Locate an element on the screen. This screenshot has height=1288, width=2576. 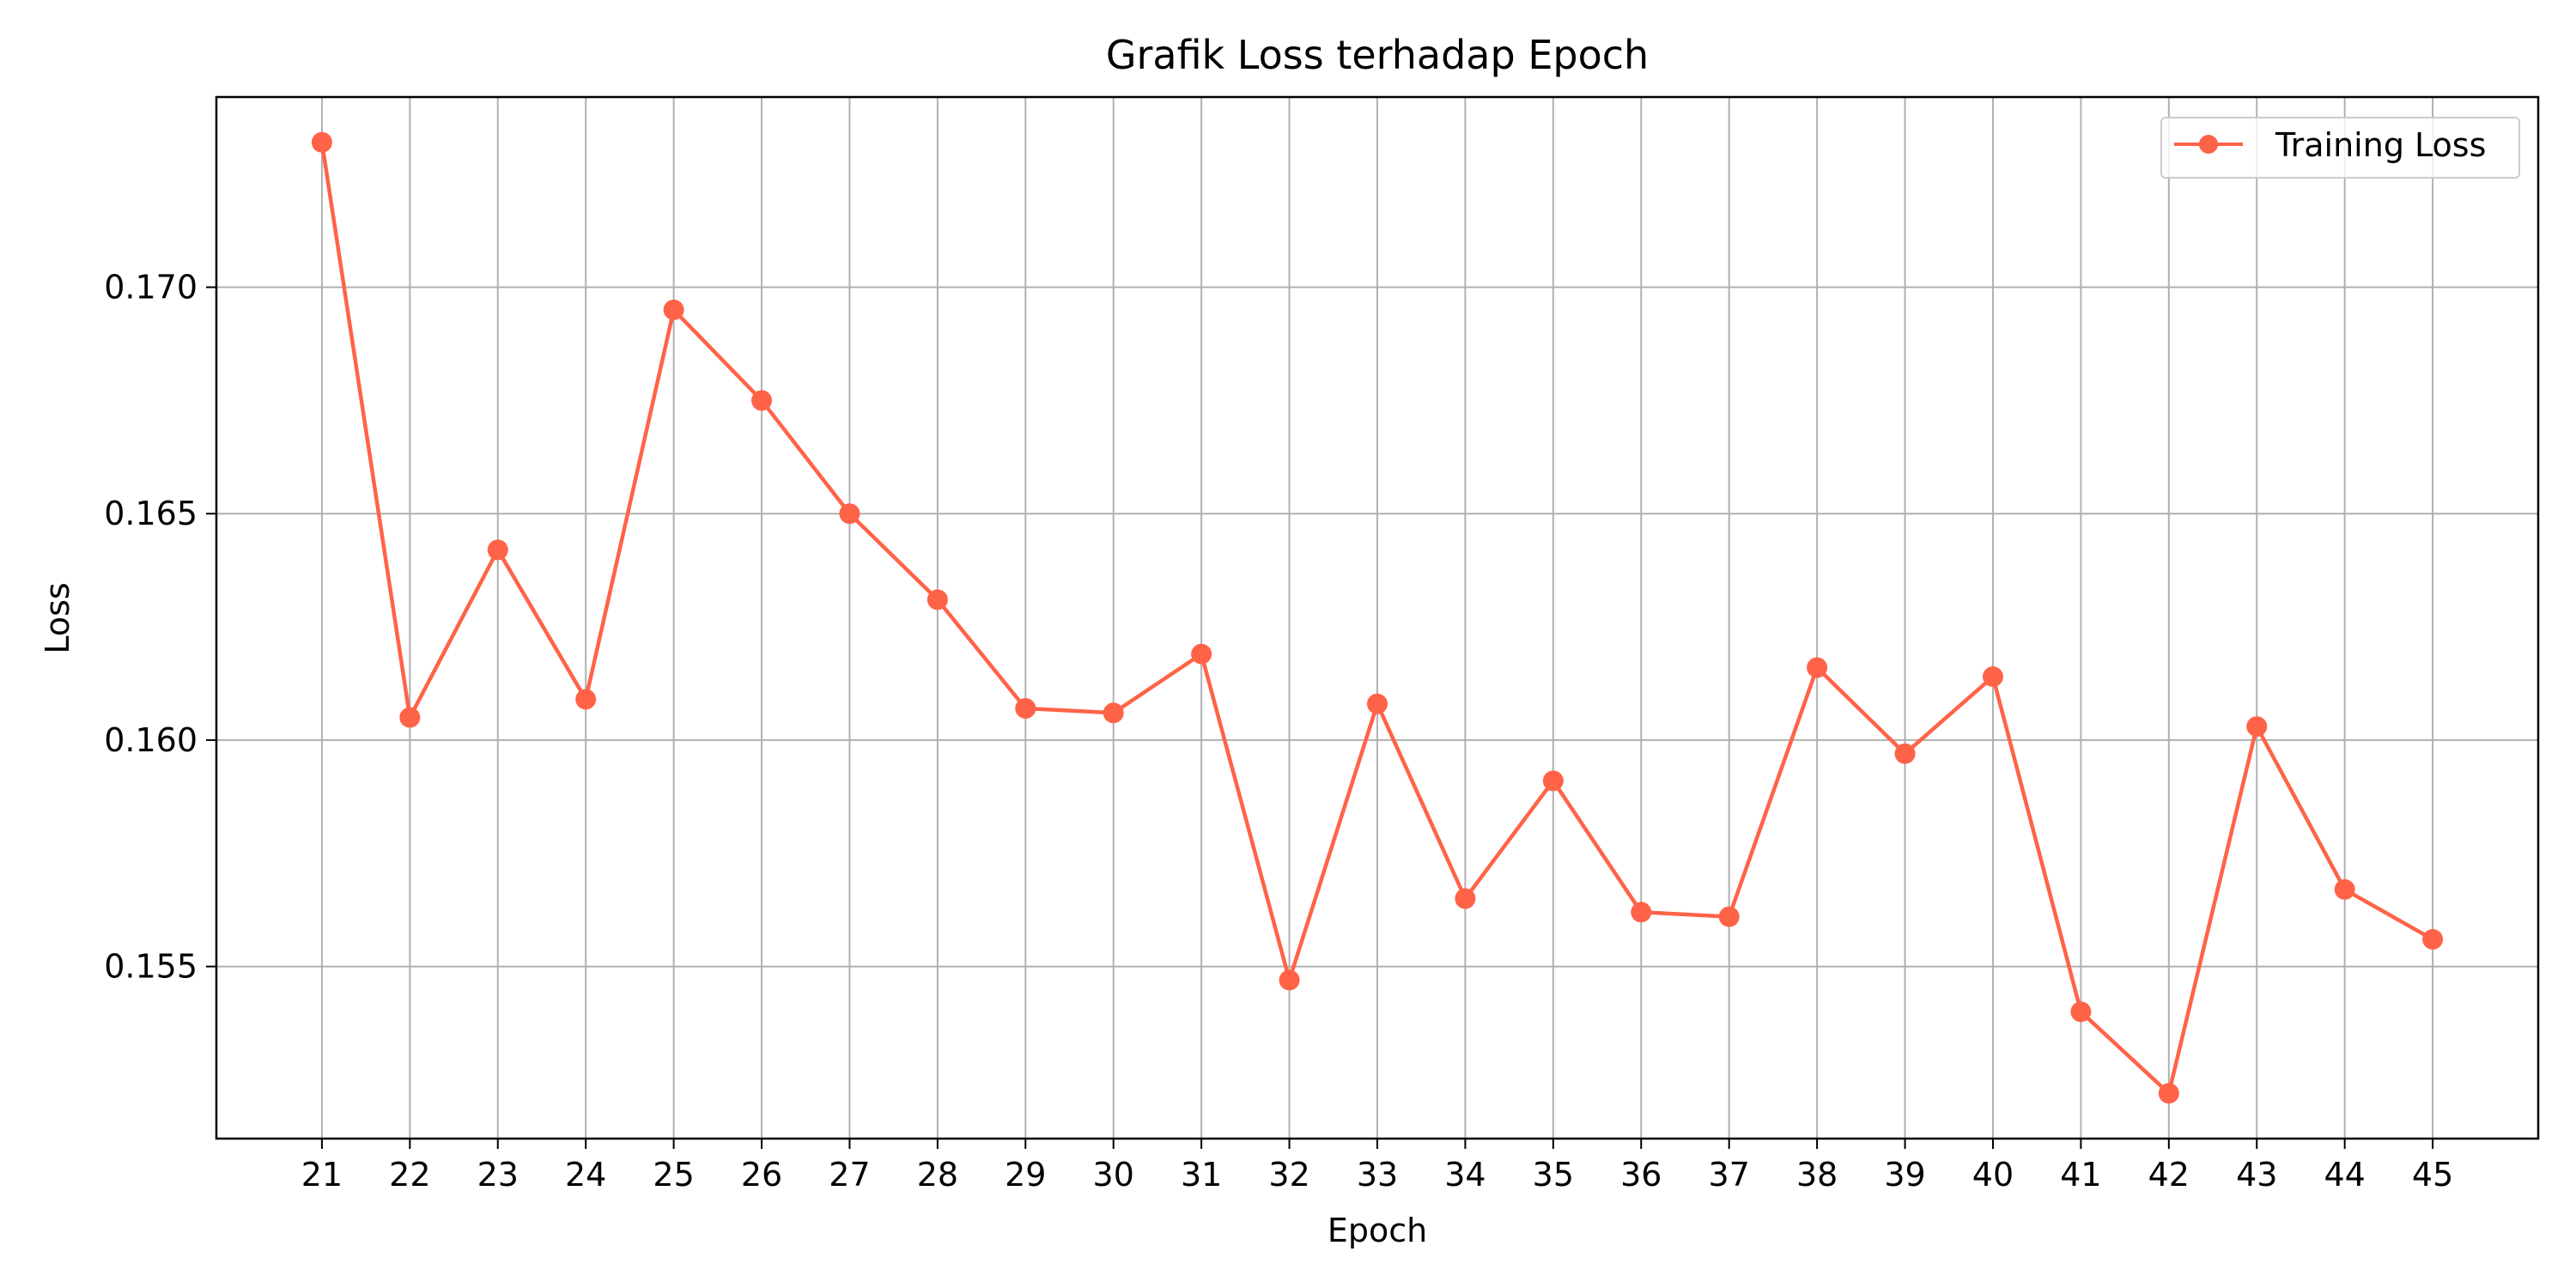
x-tick-label: 38 is located at coordinates (1817, 1175).